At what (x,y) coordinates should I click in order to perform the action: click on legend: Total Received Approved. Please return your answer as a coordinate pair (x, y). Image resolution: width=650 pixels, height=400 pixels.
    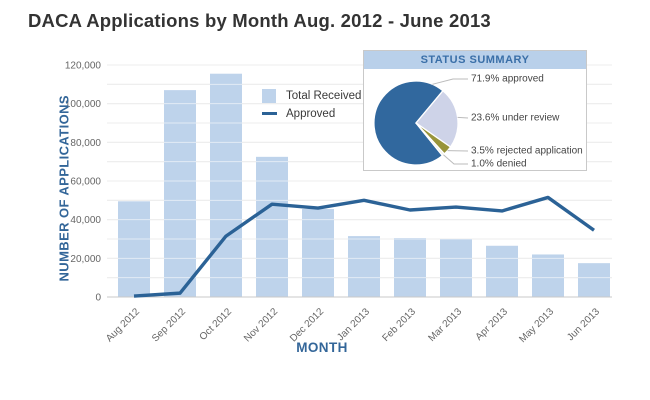
    Looking at the image, I should click on (311, 106).